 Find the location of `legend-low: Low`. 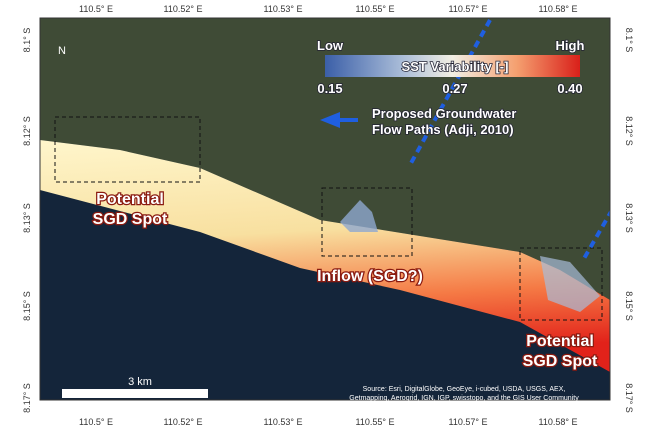

legend-low: Low is located at coordinates (330, 45).